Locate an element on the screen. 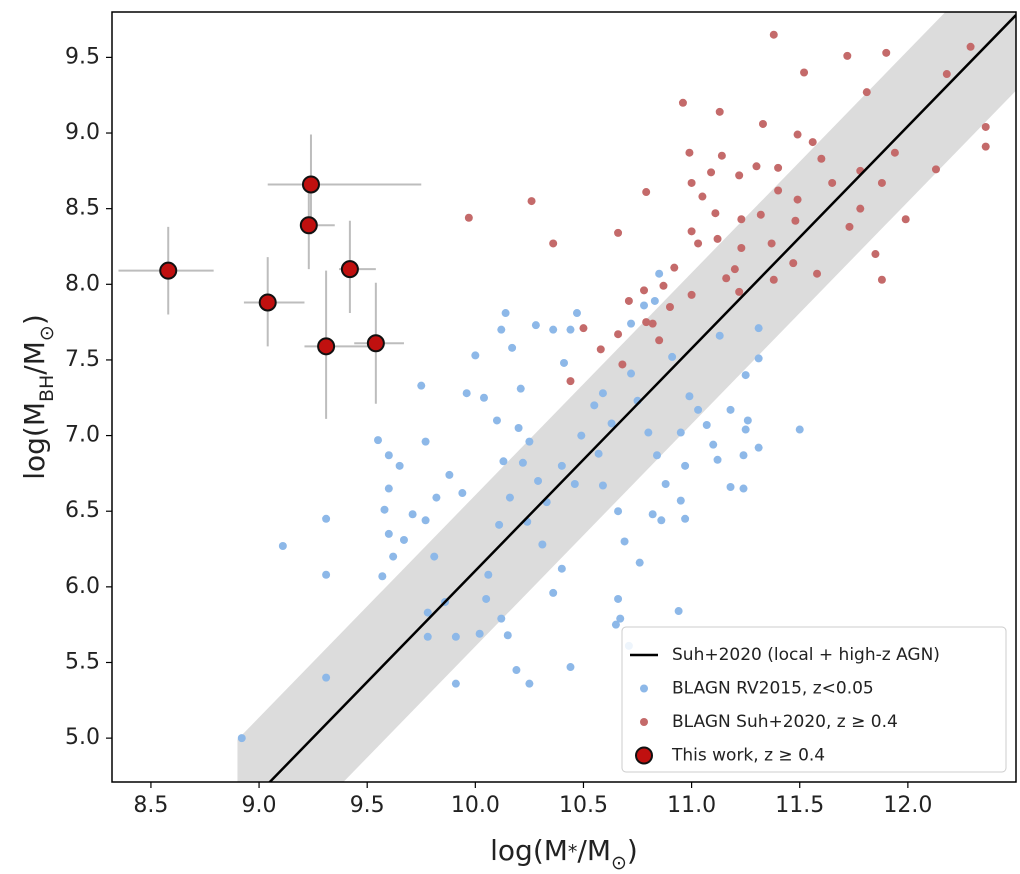 The height and width of the screenshot is (874, 1020). label-part: log(M is located at coordinates (34, 441).